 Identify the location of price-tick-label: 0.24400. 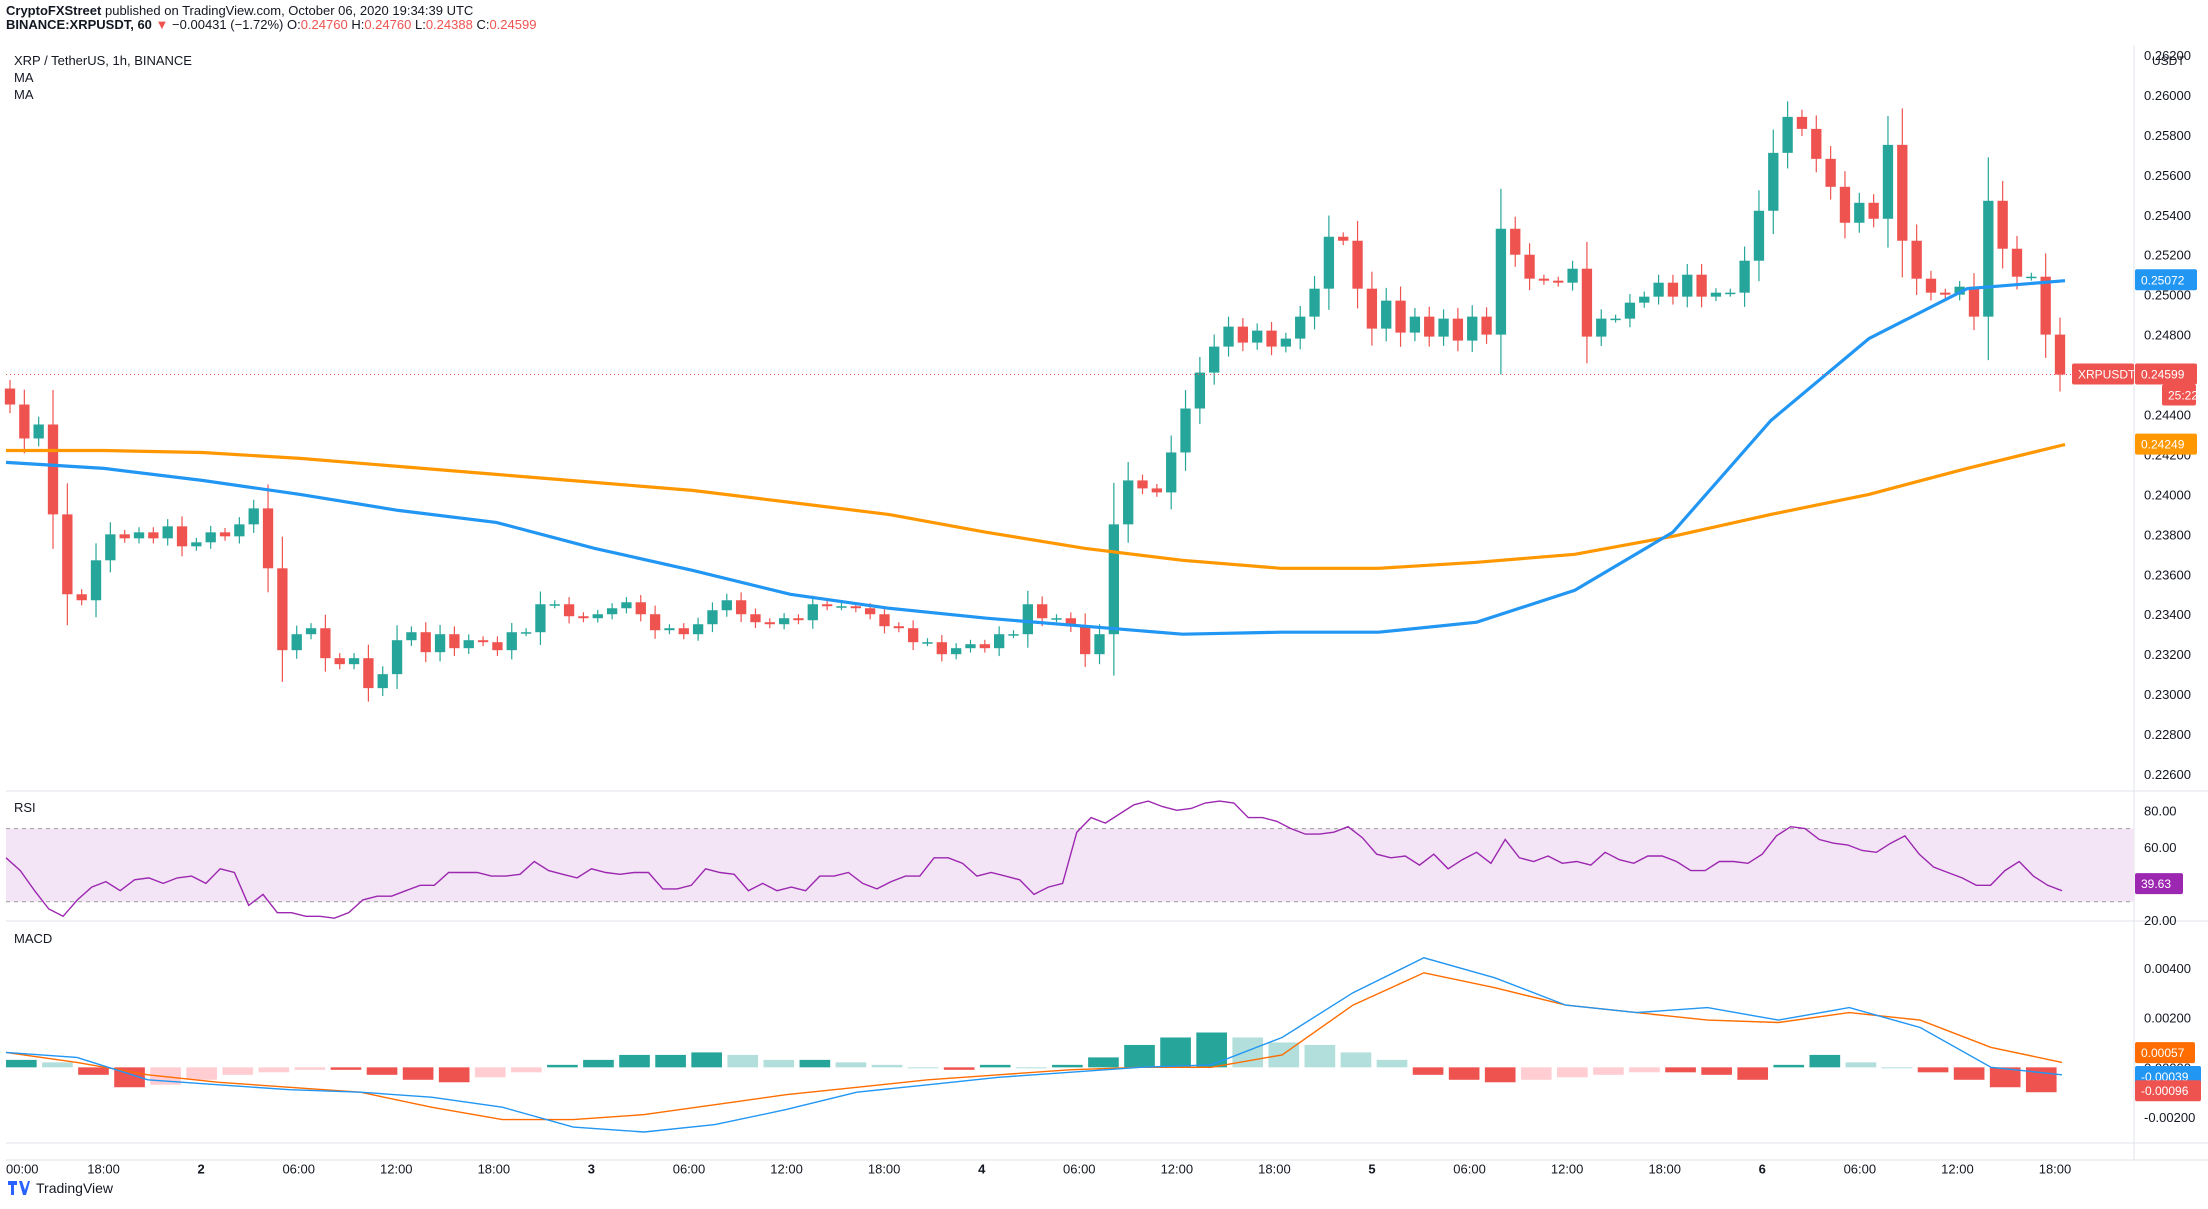
(2167, 415).